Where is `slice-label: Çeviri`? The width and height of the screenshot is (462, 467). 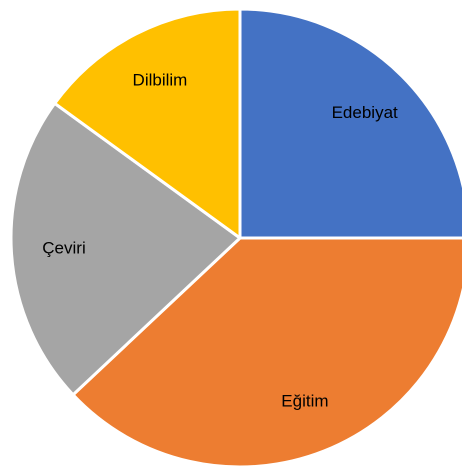
slice-label: Çeviri is located at coordinates (63, 248).